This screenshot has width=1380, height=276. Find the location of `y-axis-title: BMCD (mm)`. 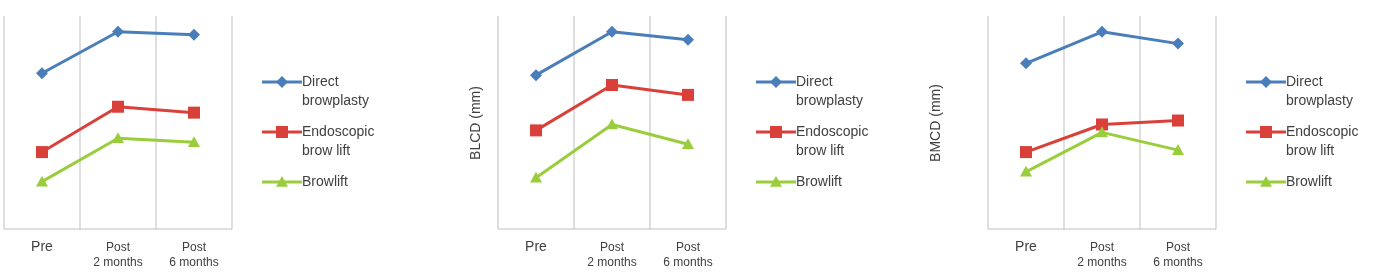

y-axis-title: BMCD (mm) is located at coordinates (935, 122).